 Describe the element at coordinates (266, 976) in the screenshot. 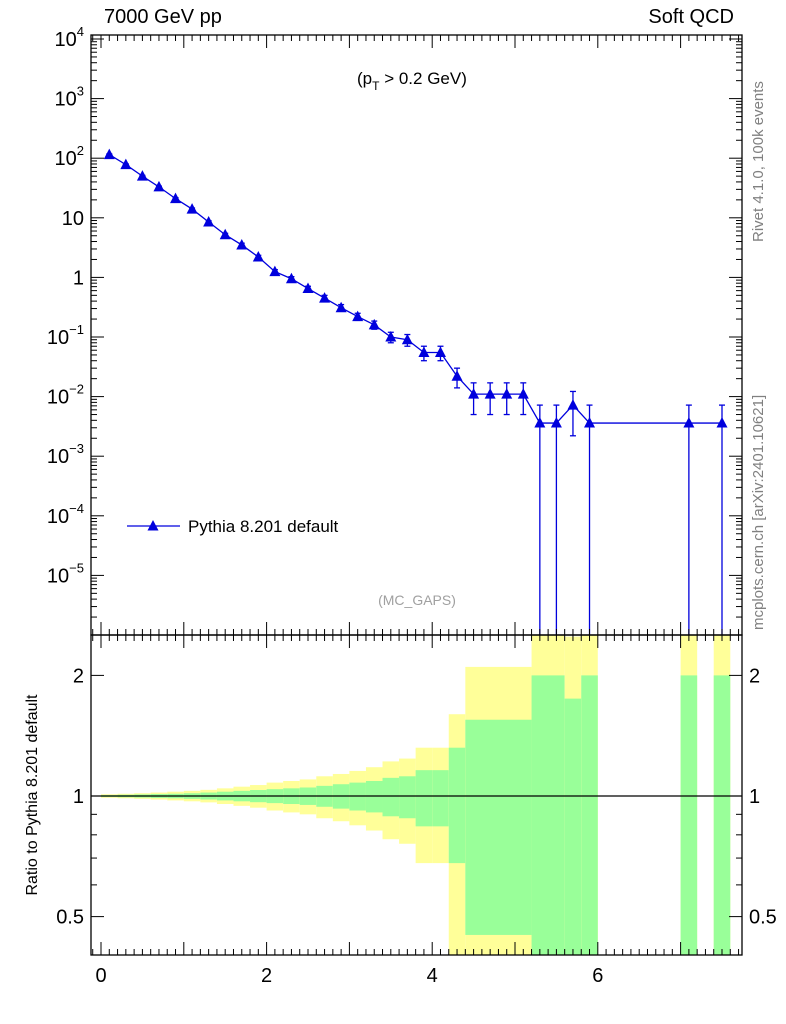

I see `x-tick-label: 2` at that location.